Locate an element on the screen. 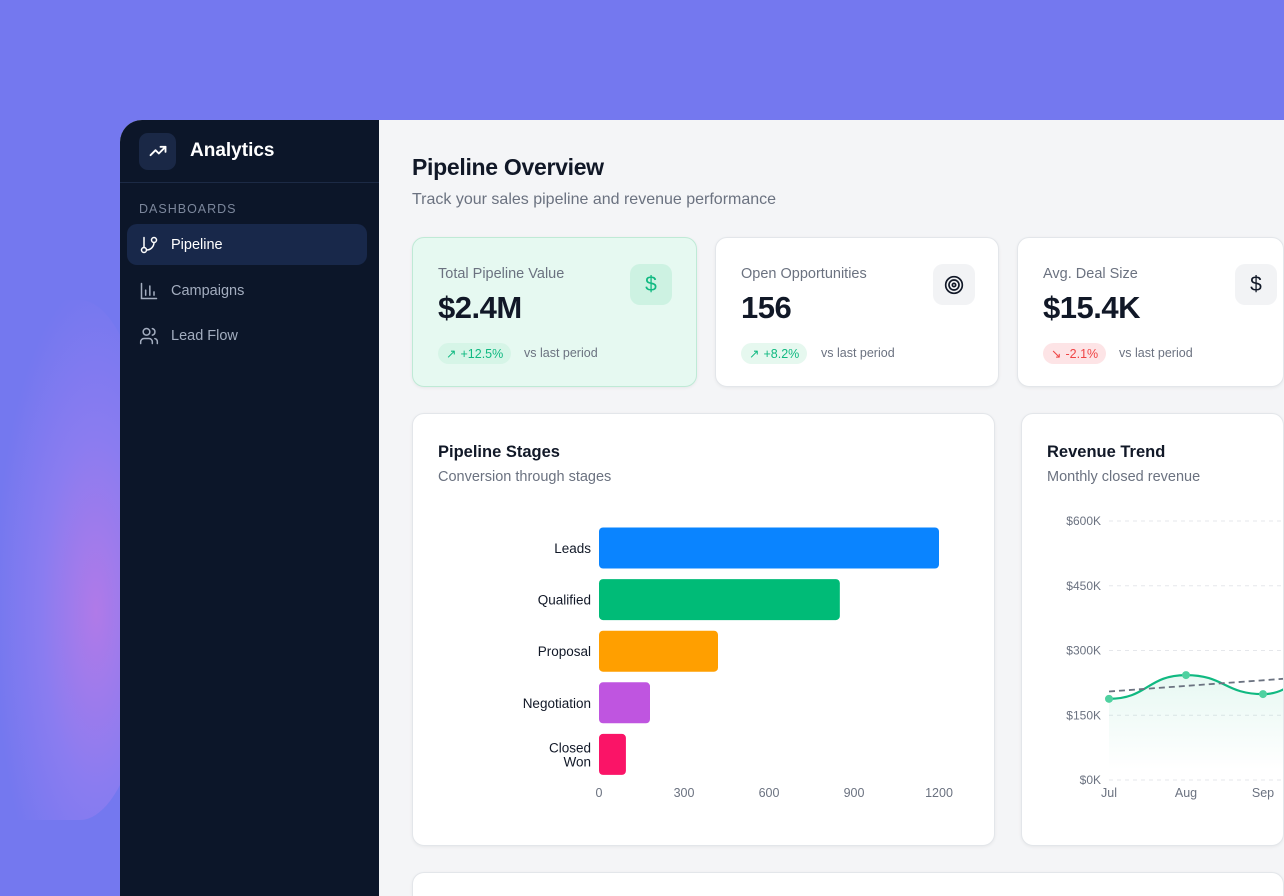 The height and width of the screenshot is (896, 1284). x-tick-label: Sep is located at coordinates (1263, 793).